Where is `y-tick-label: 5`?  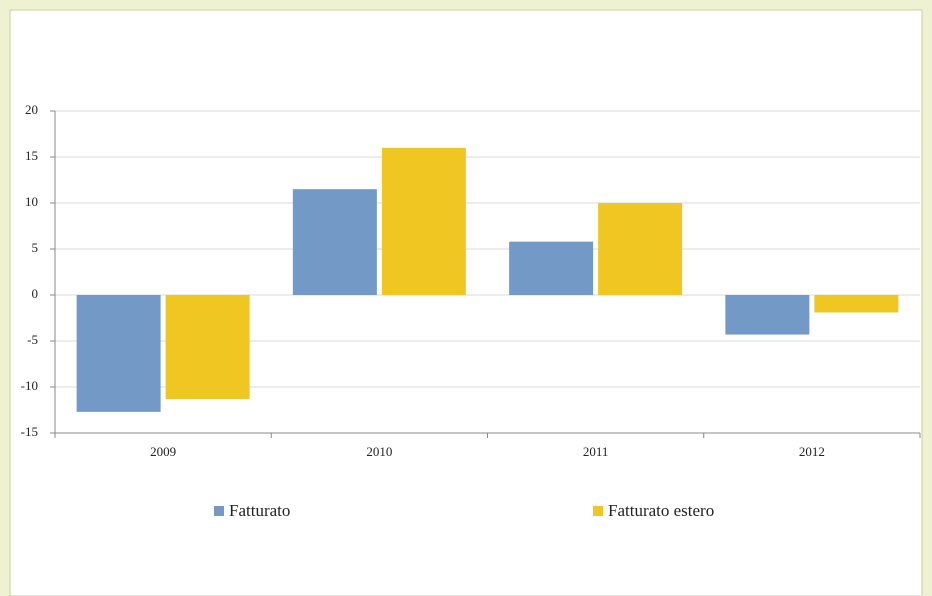
y-tick-label: 5 is located at coordinates (35, 247).